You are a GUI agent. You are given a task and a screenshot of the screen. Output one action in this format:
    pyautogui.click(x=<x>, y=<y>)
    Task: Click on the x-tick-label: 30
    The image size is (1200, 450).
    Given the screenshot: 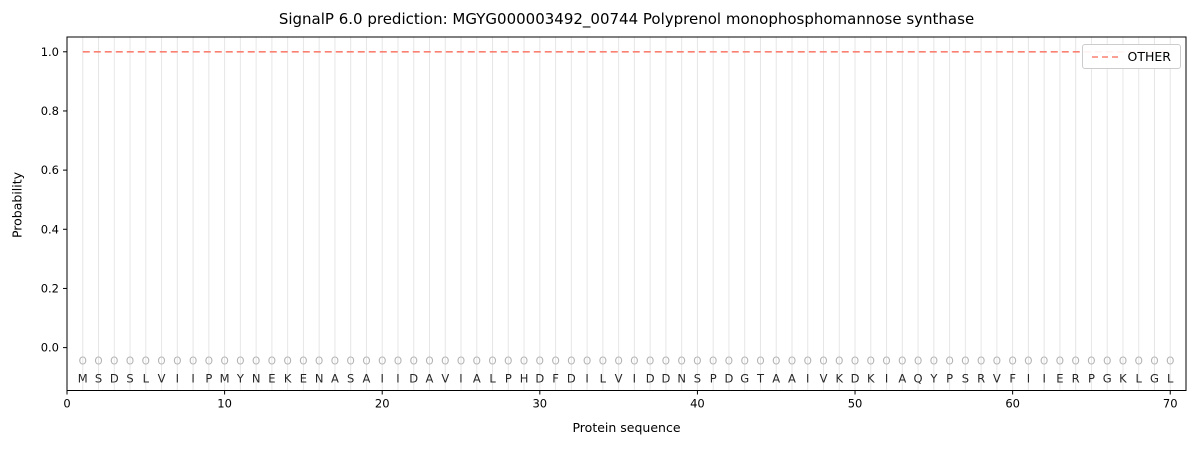 What is the action you would take?
    pyautogui.click(x=539, y=404)
    